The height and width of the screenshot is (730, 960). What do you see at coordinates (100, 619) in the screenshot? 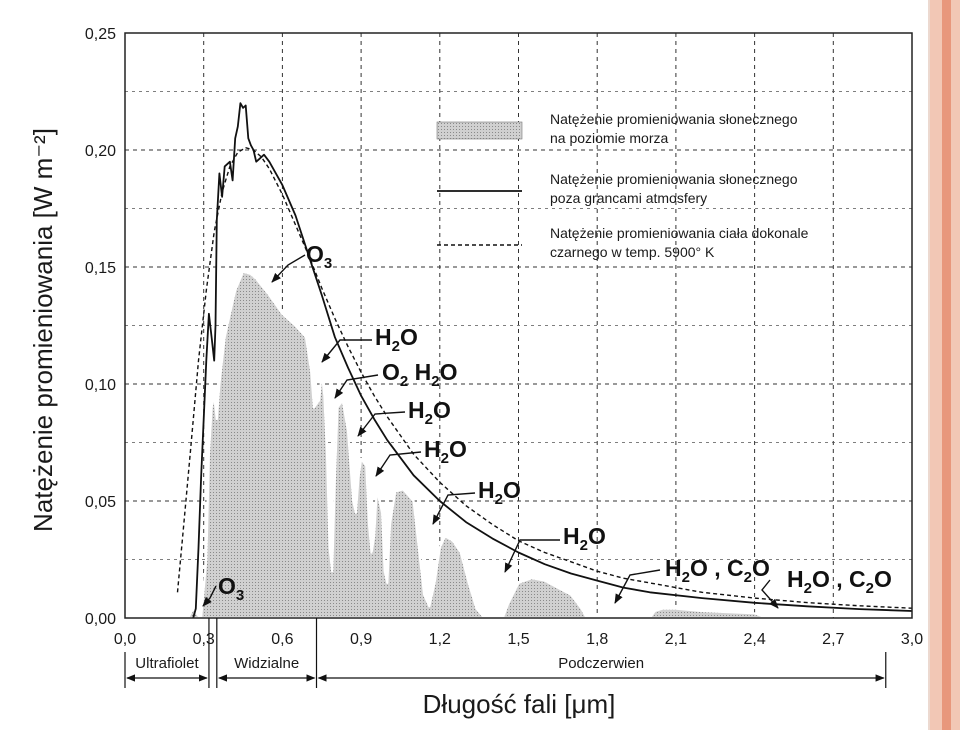
I see `y-tick-label: 0,00` at bounding box center [100, 619].